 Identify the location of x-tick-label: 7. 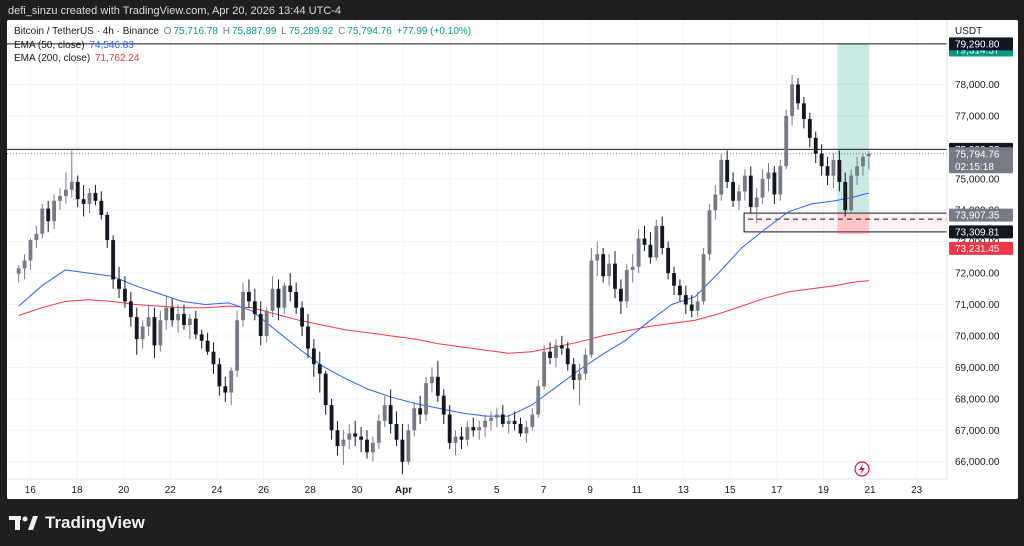
(544, 490).